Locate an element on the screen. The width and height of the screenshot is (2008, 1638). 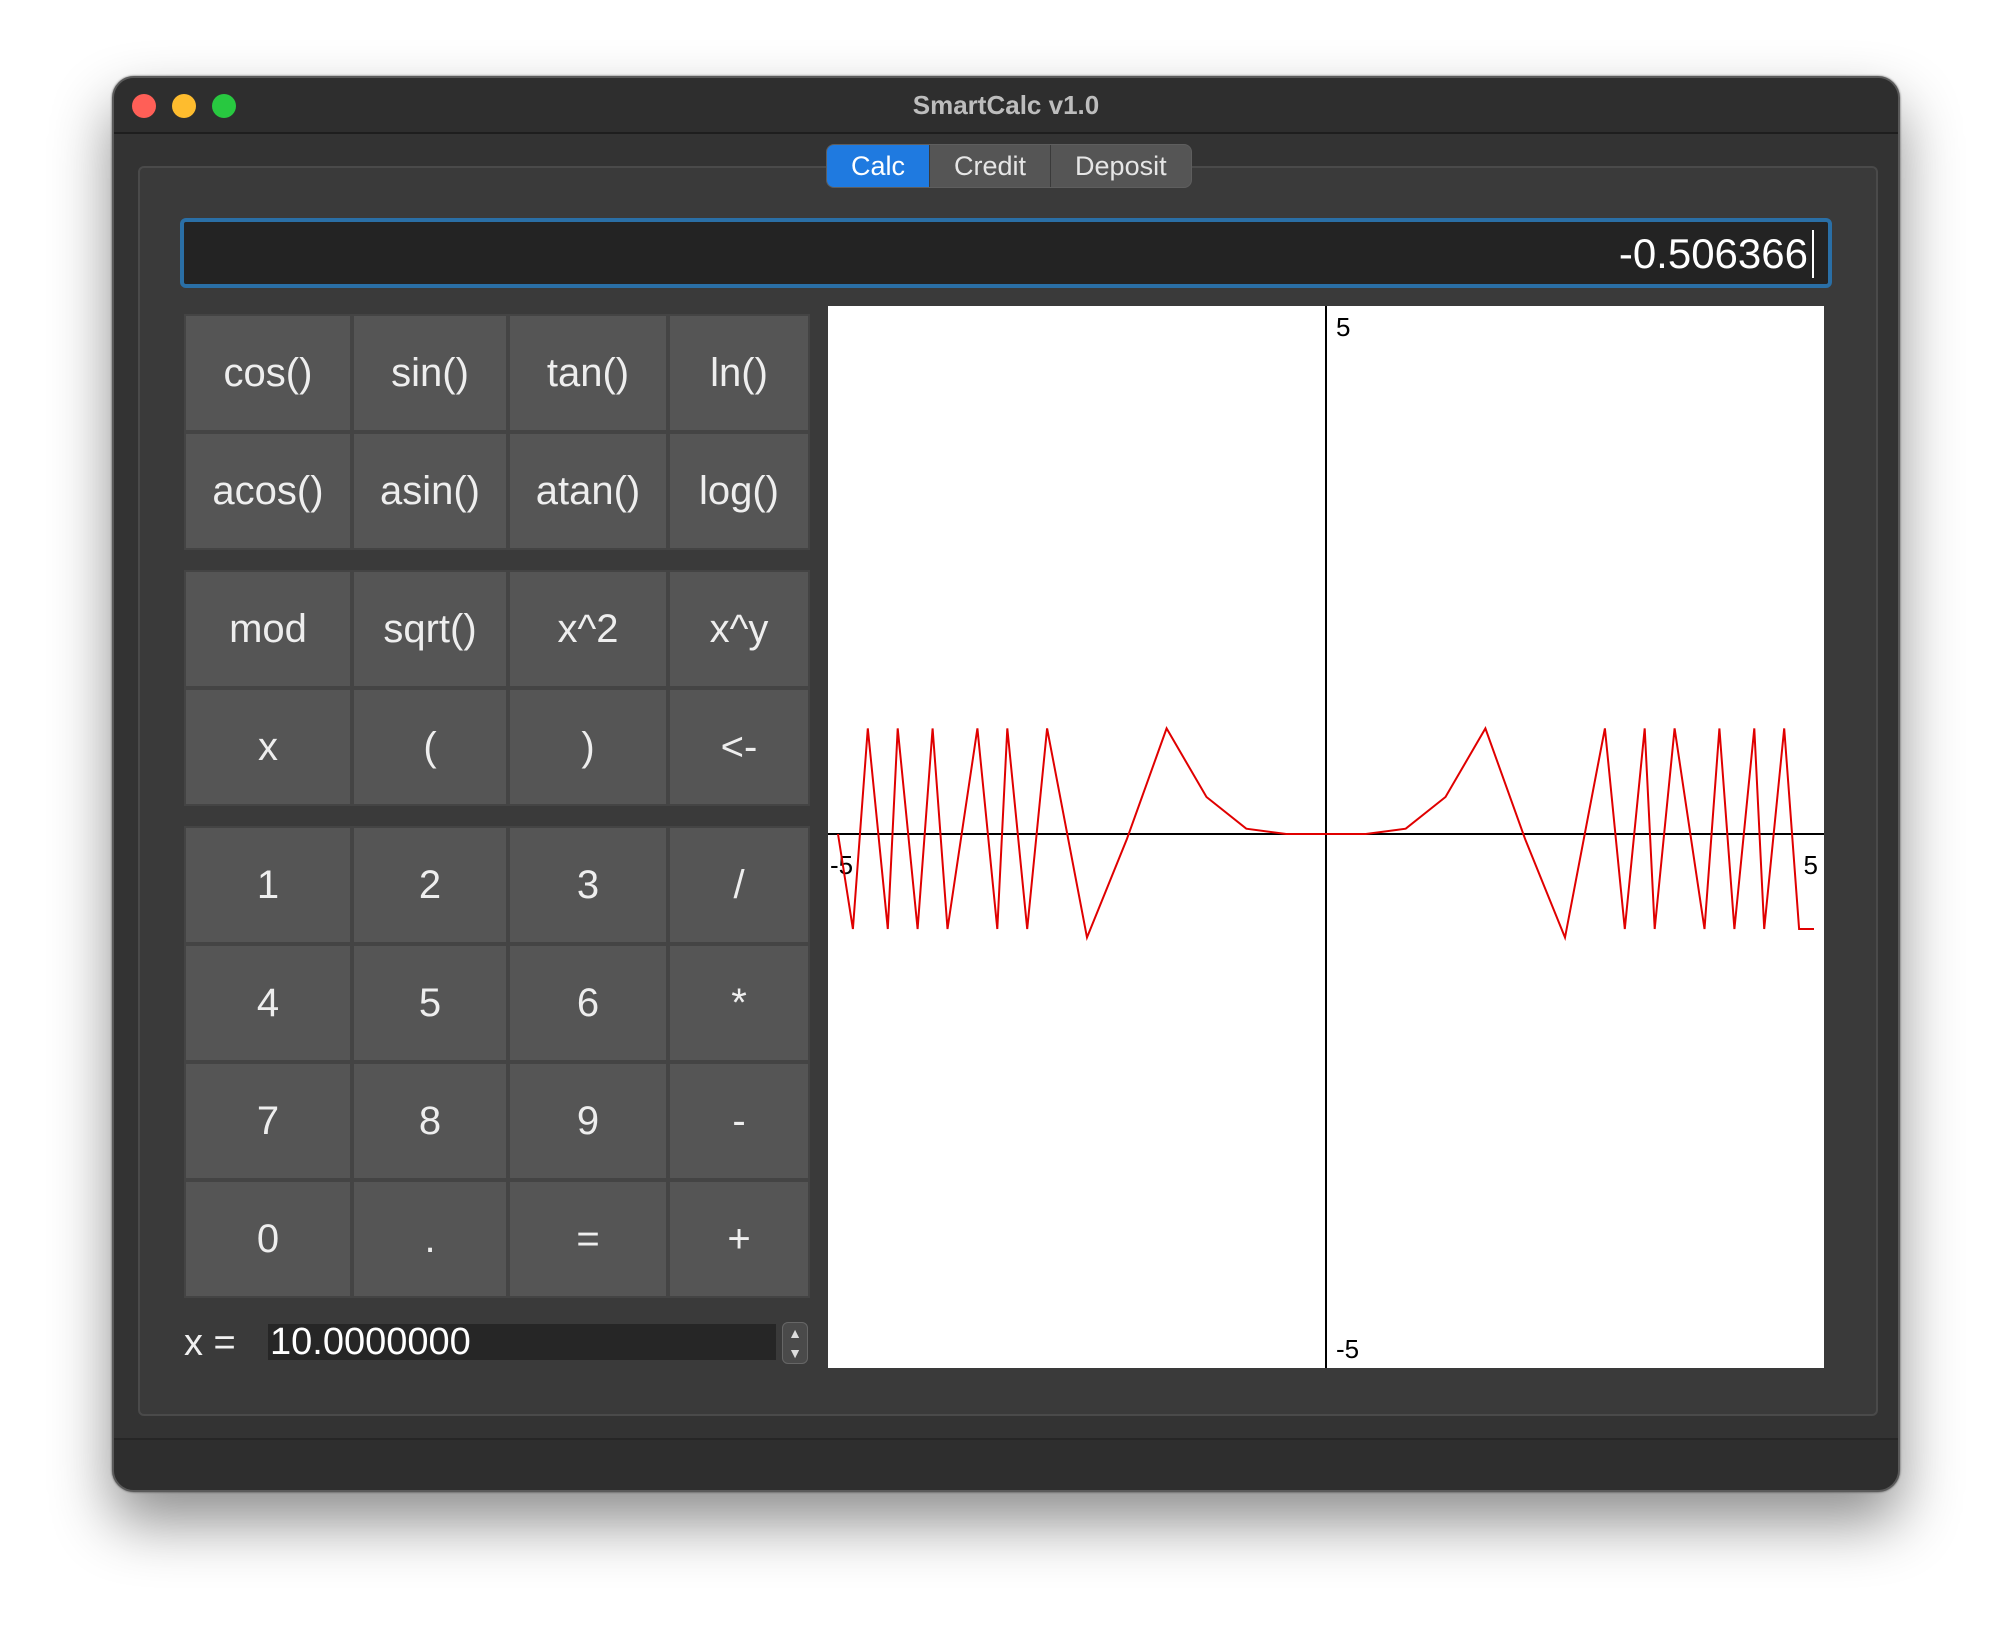
minimize-window-icon is located at coordinates (184, 106).